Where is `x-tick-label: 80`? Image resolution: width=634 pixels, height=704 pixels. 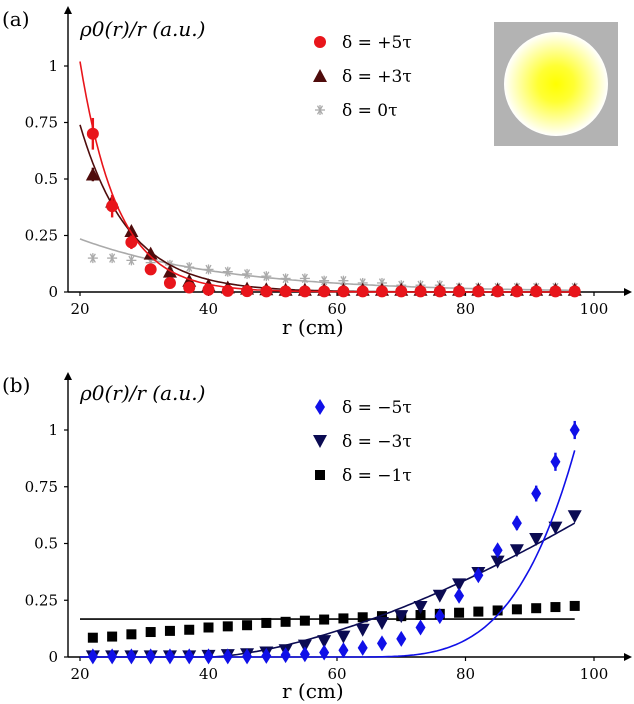
x-tick-label: 80 is located at coordinates (465, 674).